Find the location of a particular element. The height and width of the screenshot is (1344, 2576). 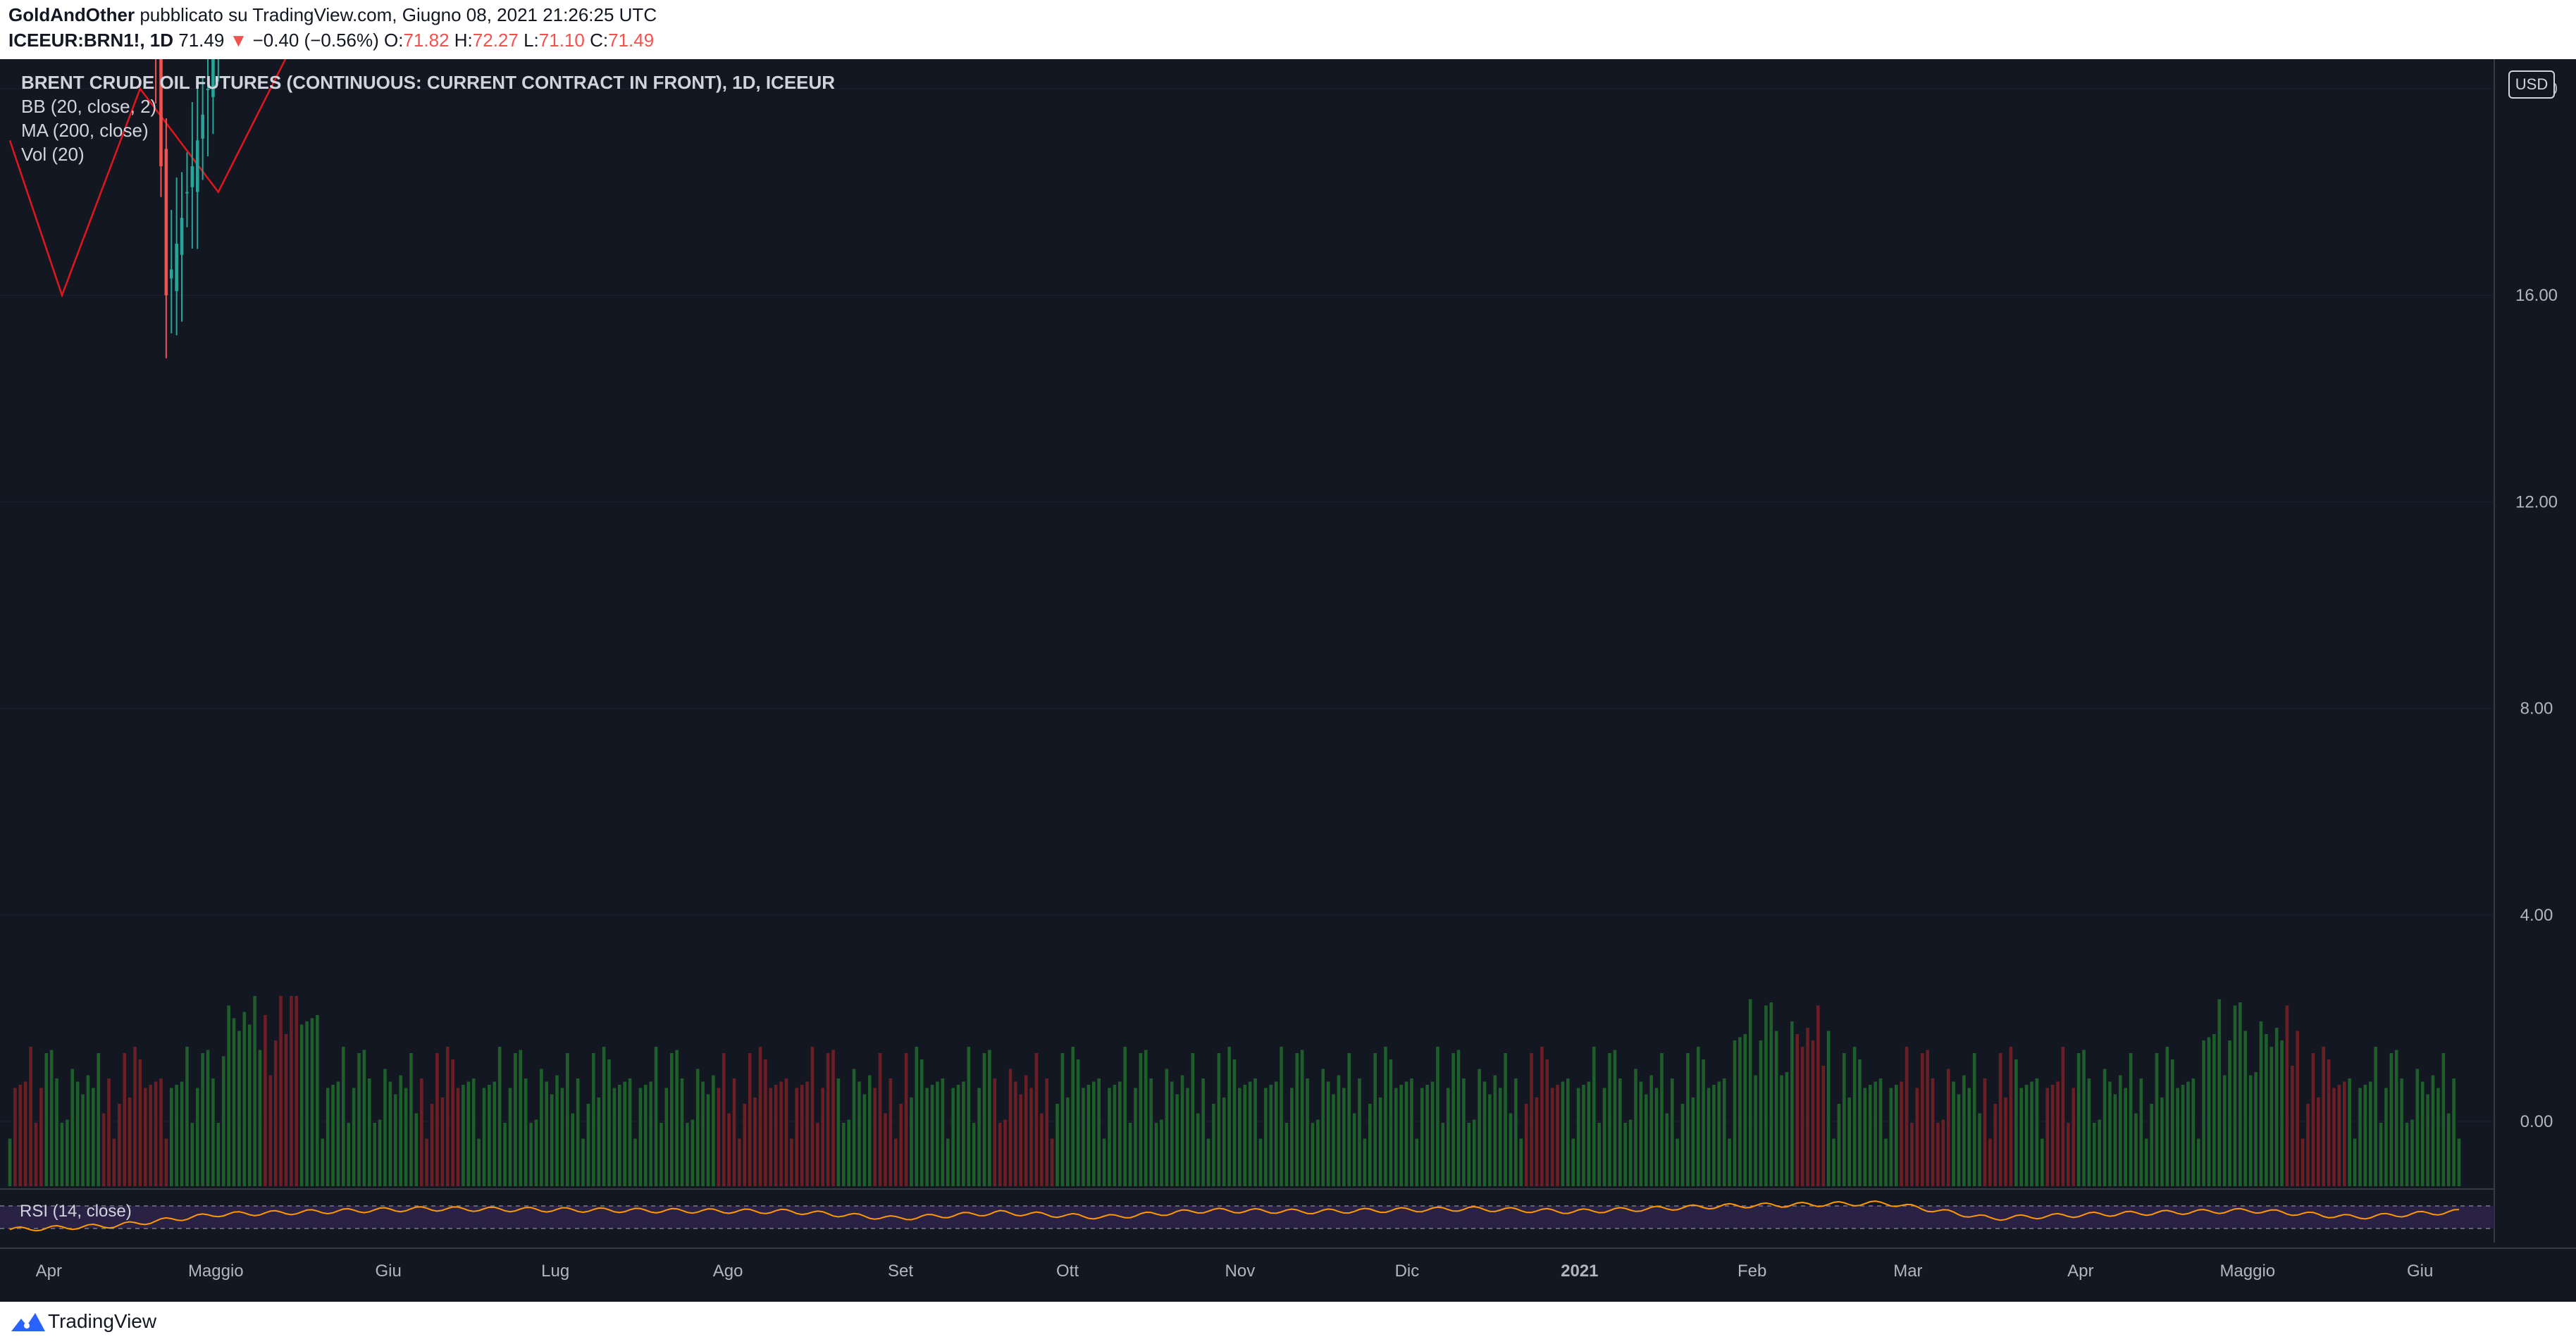

tradingview-logo-icon is located at coordinates (28, 1321).